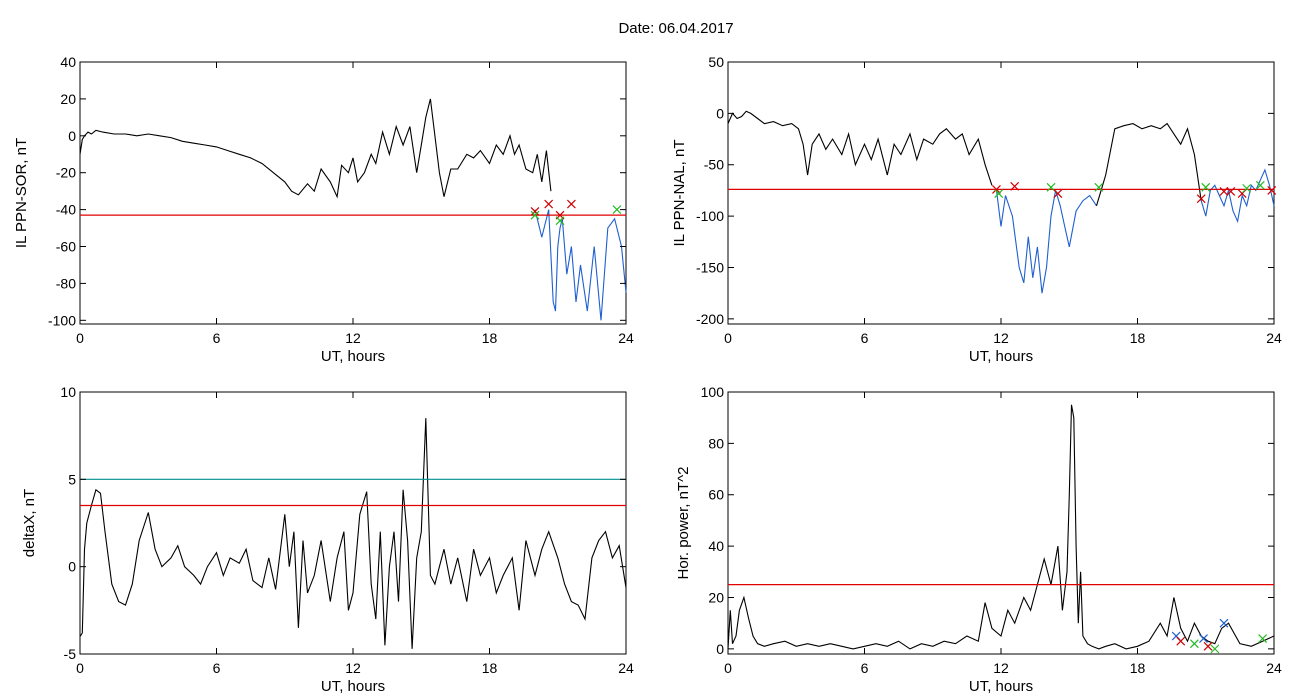 This screenshot has width=1300, height=700. Describe the element at coordinates (21, 193) in the screenshot. I see `y-axis-label: IL PPN-SOR, nT` at that location.